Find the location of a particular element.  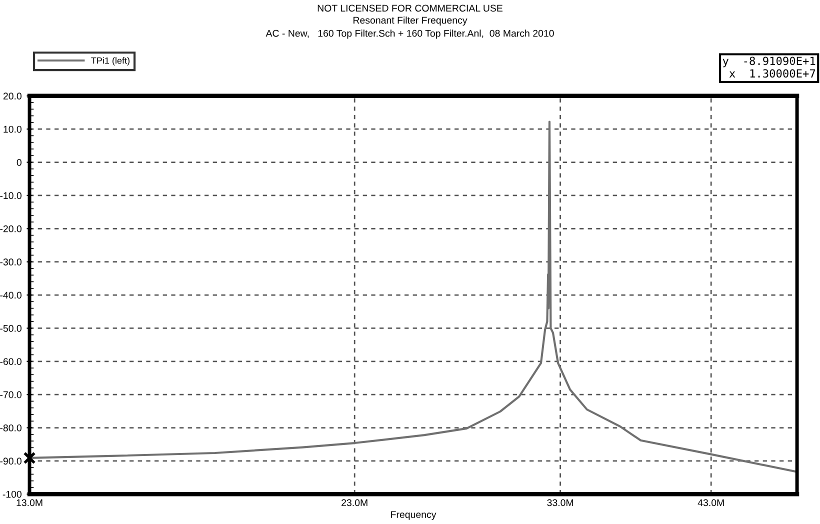

x-tick-label: 13.0M is located at coordinates (29, 502).